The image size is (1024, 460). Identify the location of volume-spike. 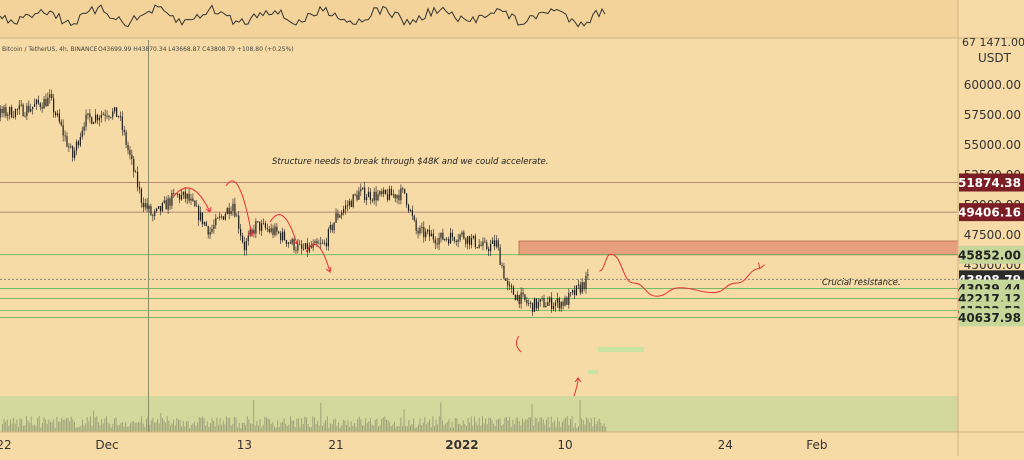
(148, 236).